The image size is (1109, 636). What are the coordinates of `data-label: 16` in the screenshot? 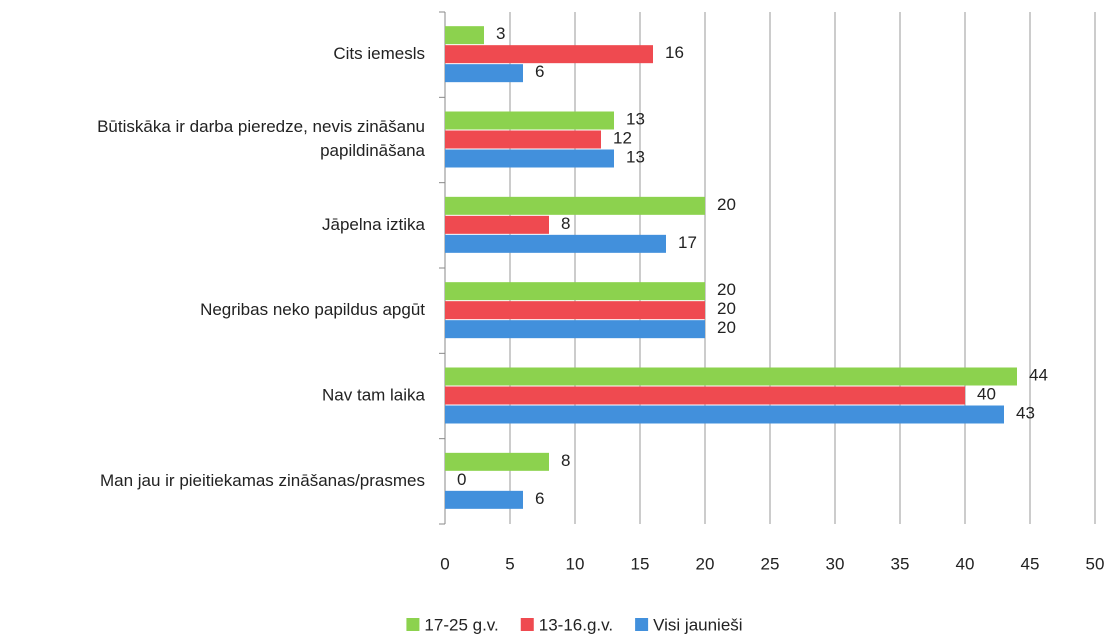 It's located at (674, 52).